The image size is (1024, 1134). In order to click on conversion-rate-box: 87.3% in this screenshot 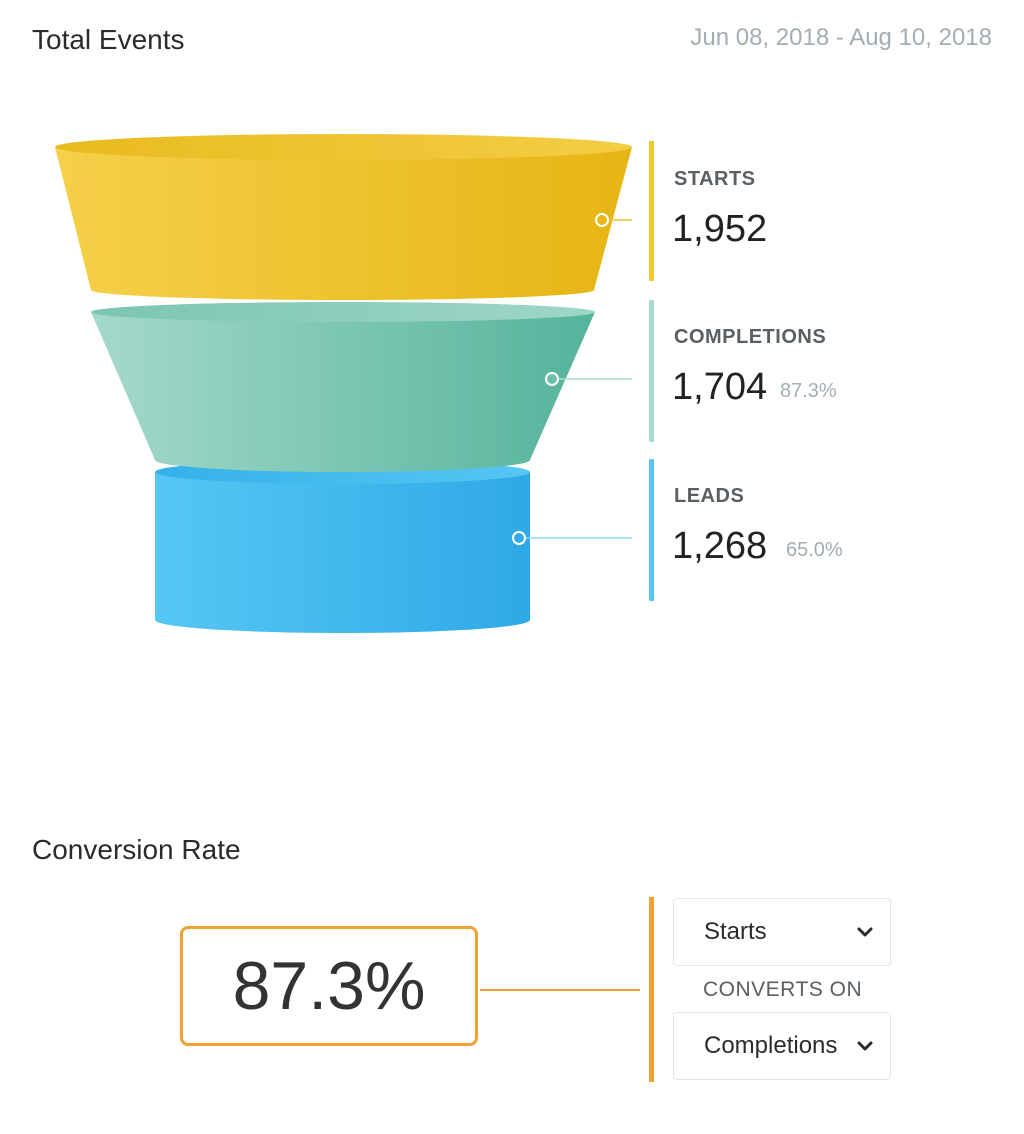, I will do `click(329, 986)`.